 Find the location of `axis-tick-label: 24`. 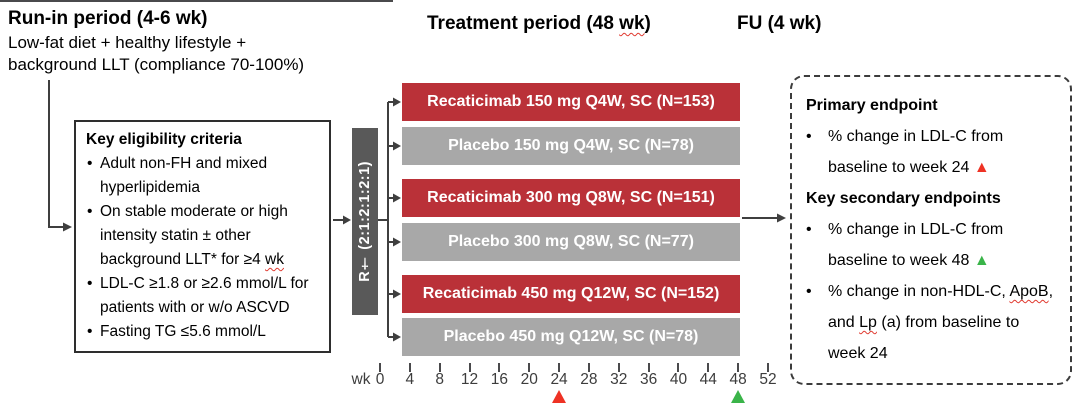

axis-tick-label: 24 is located at coordinates (559, 379).